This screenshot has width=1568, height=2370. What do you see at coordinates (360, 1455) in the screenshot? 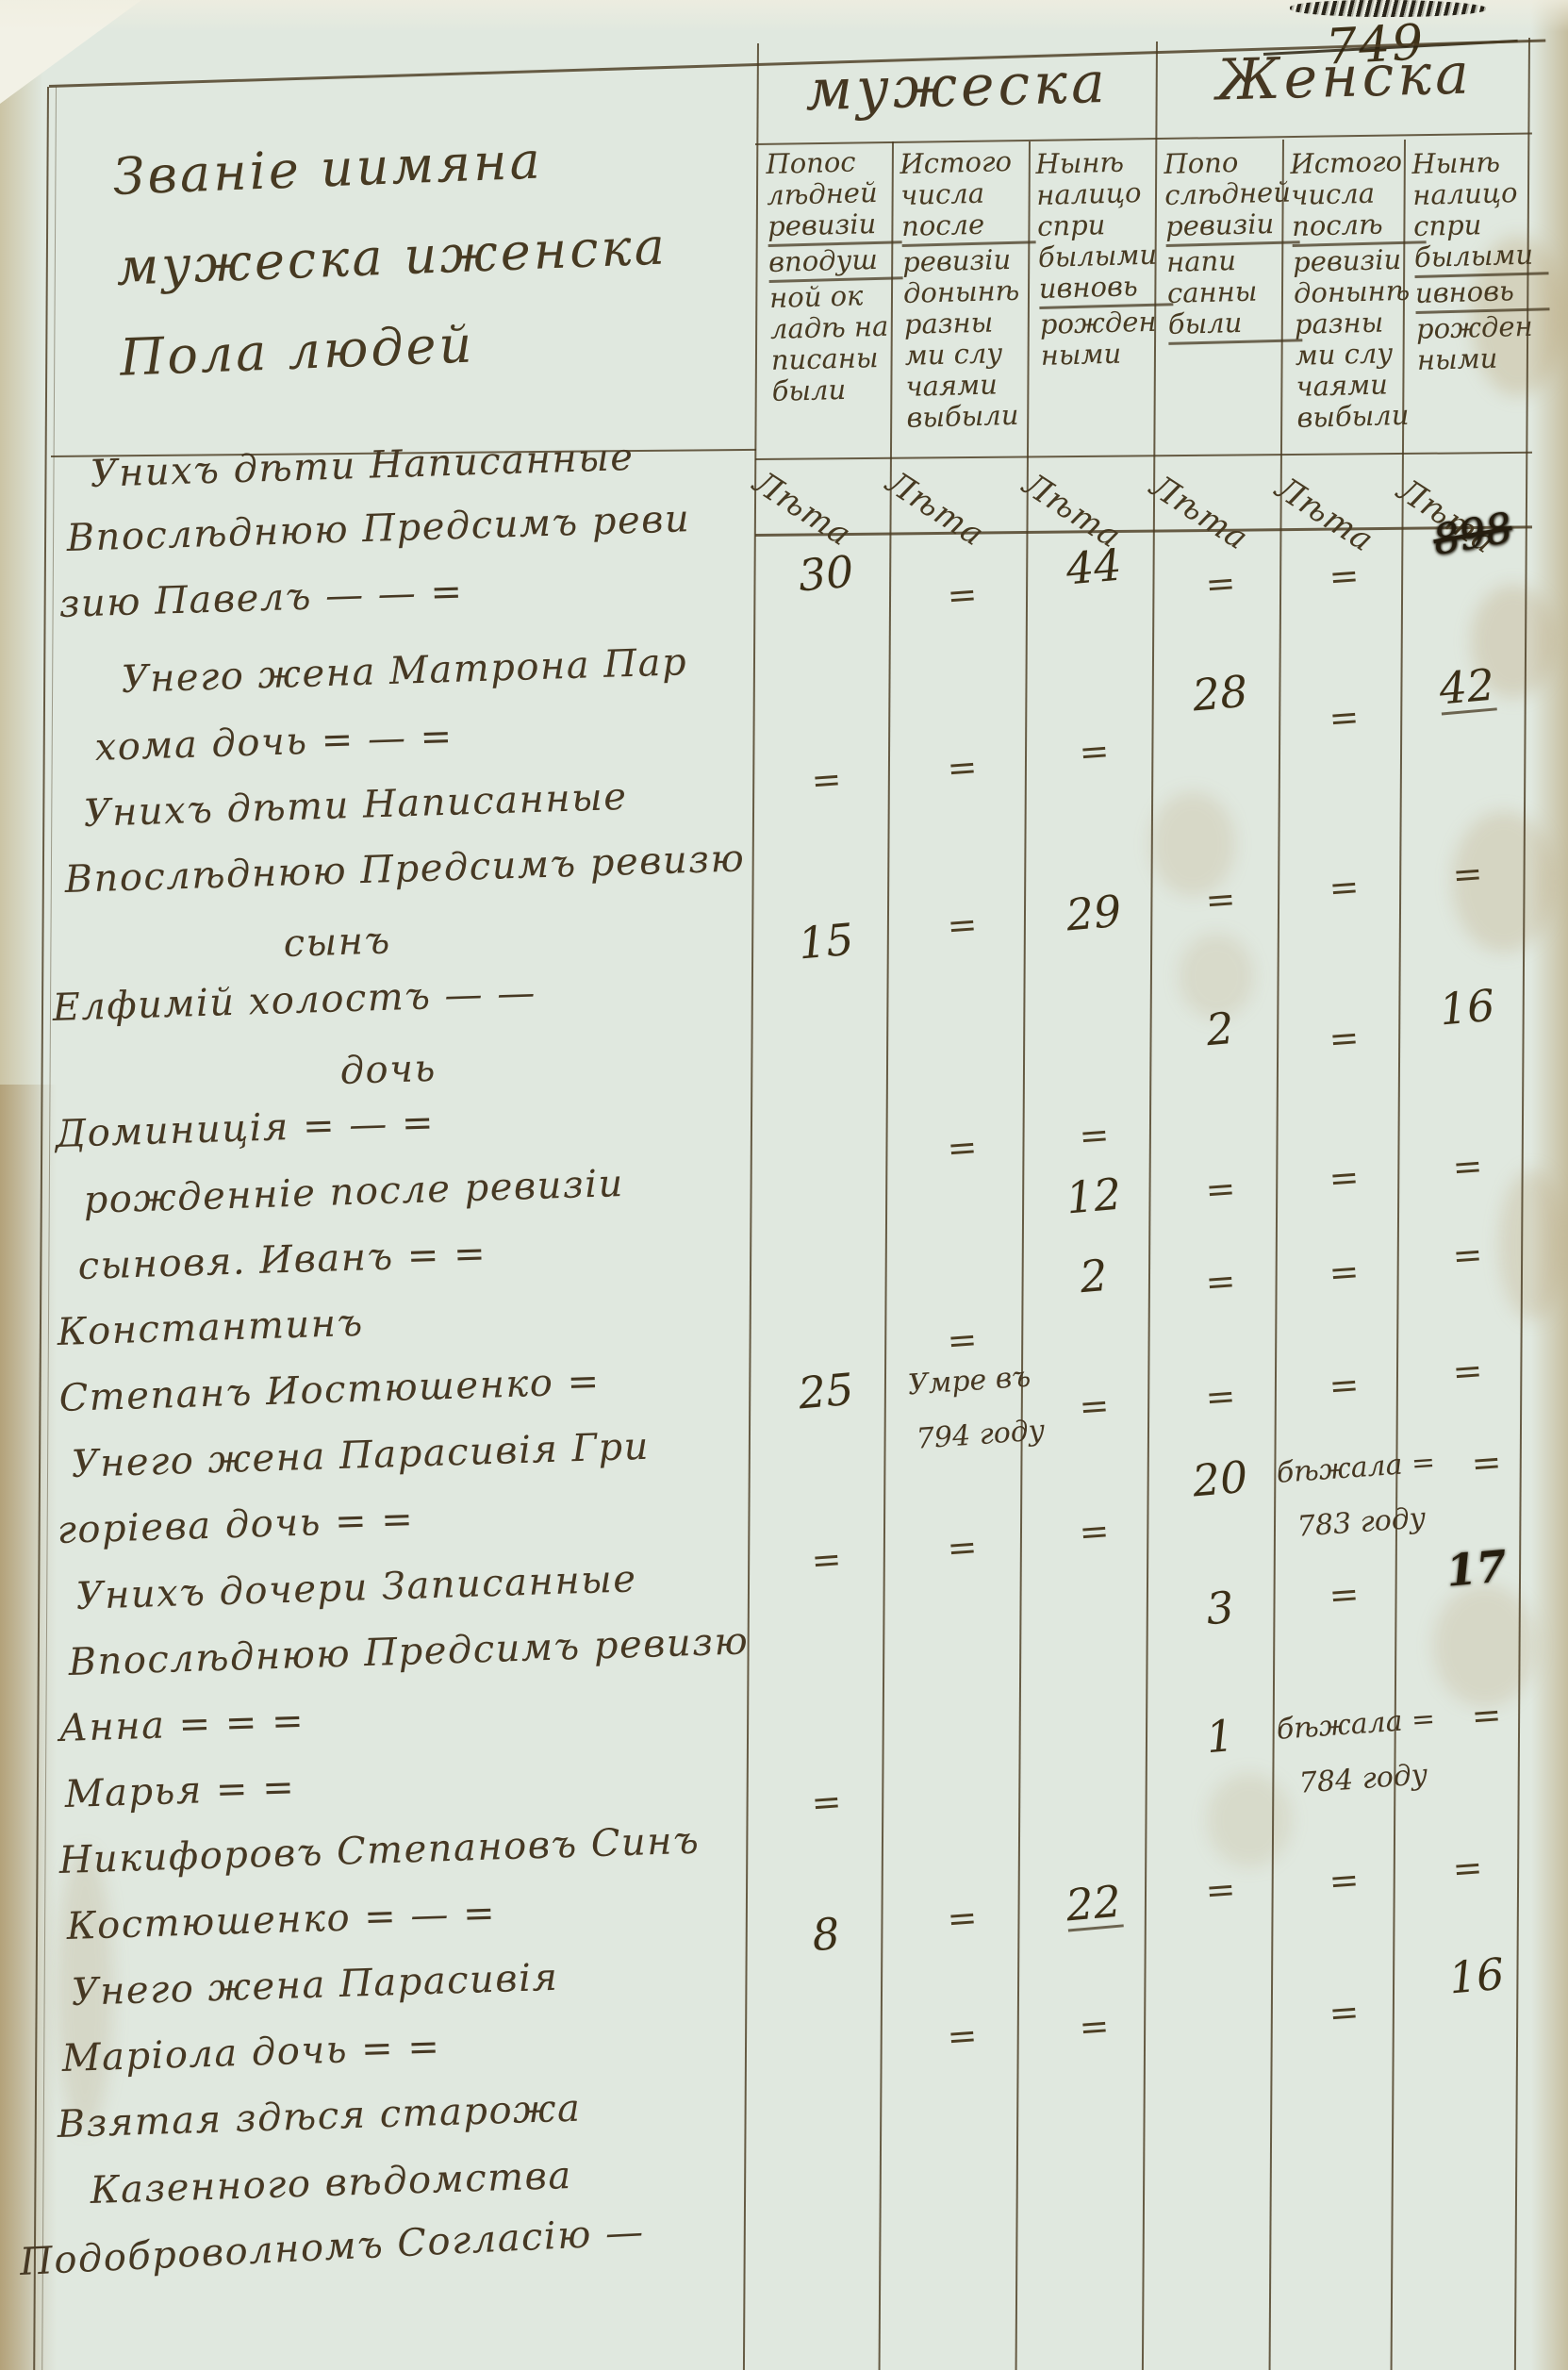
I see `row-line: Унего жена Парасивія Гри` at bounding box center [360, 1455].